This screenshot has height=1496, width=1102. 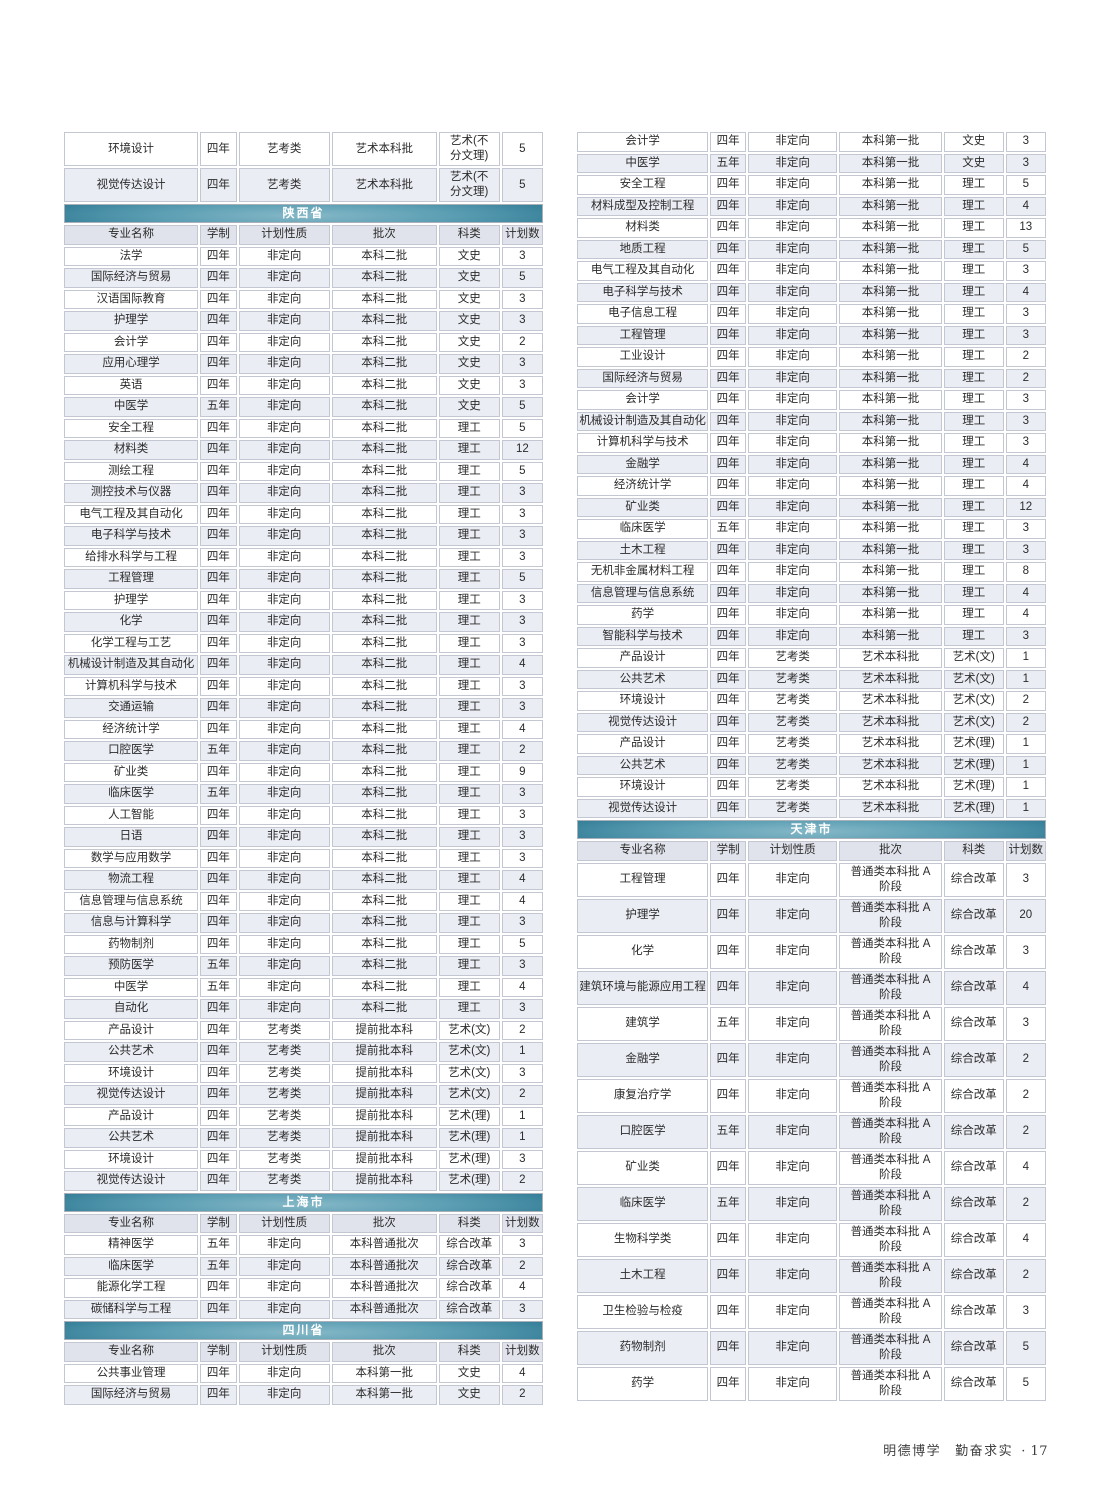 What do you see at coordinates (643, 1383) in the screenshot?
I see `cell: 药学` at bounding box center [643, 1383].